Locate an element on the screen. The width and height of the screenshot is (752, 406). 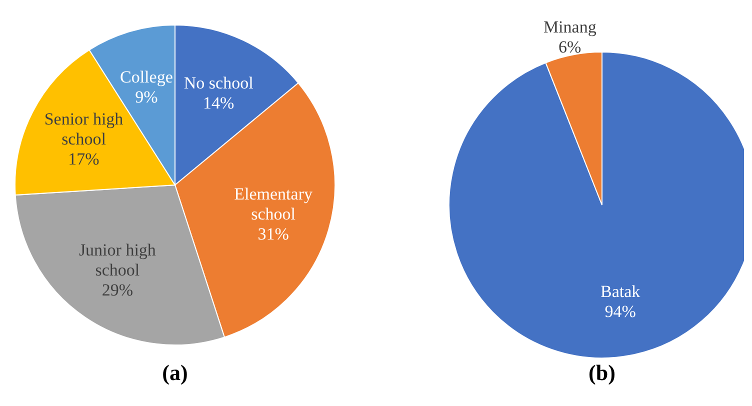
data-label: 31% is located at coordinates (273, 234).